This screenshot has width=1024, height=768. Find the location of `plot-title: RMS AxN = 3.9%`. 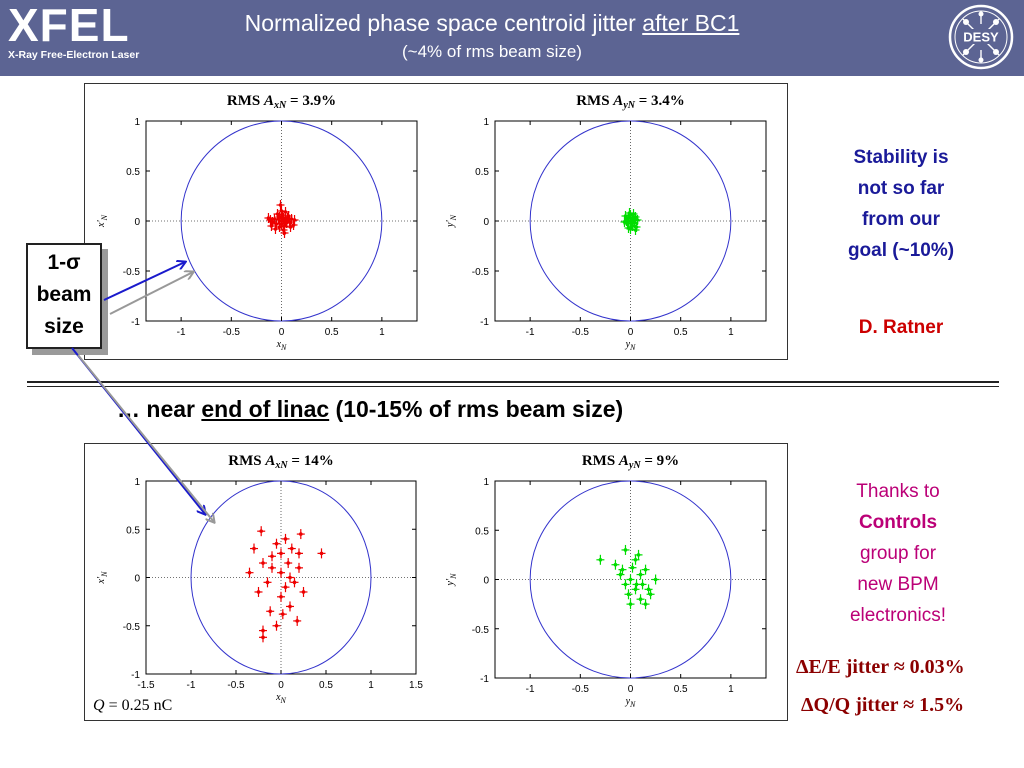

plot-title: RMS AxN = 3.9% is located at coordinates (281, 102).